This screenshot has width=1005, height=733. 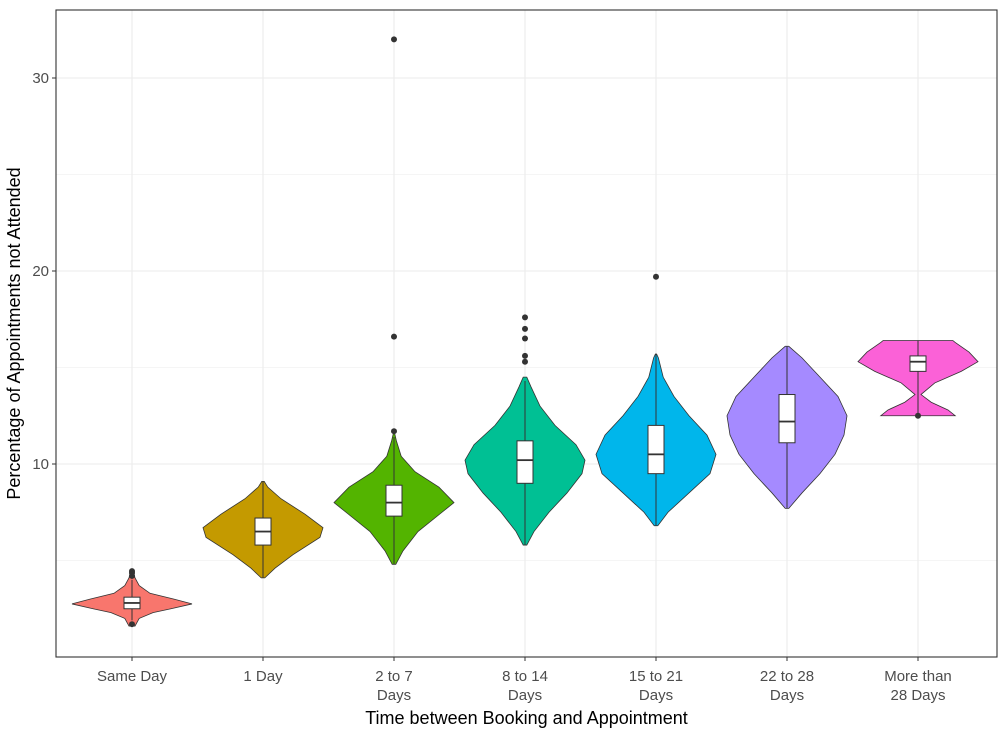 I want to click on y-axis-title: Percentage of Appointments not Attended, so click(x=14, y=333).